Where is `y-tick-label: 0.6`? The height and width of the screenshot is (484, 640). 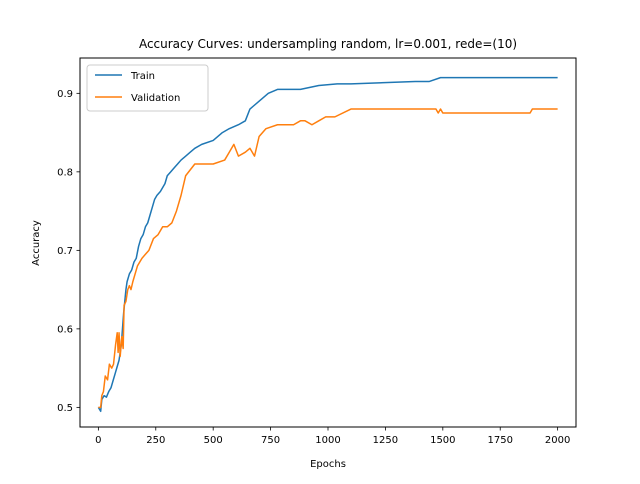 y-tick-label: 0.6 is located at coordinates (65, 329).